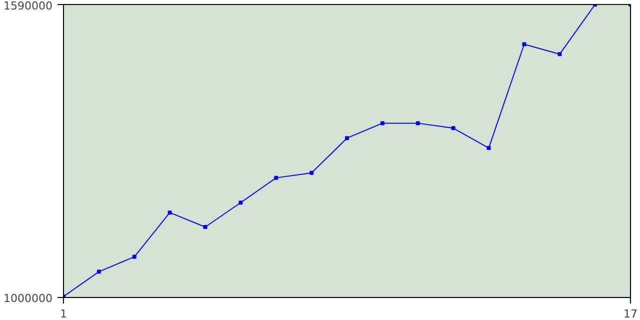 This screenshot has width=640, height=320. What do you see at coordinates (63, 314) in the screenshot?
I see `x-tick-label: 1` at bounding box center [63, 314].